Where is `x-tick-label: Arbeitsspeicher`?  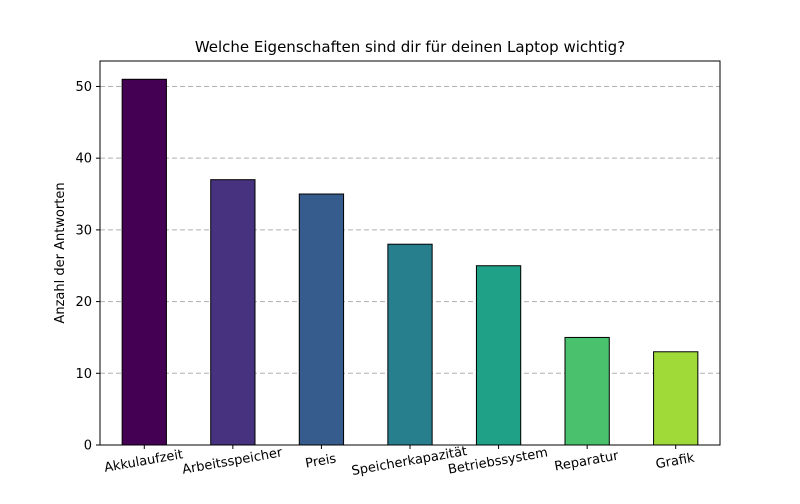
x-tick-label: Arbeitsspeicher is located at coordinates (232, 461).